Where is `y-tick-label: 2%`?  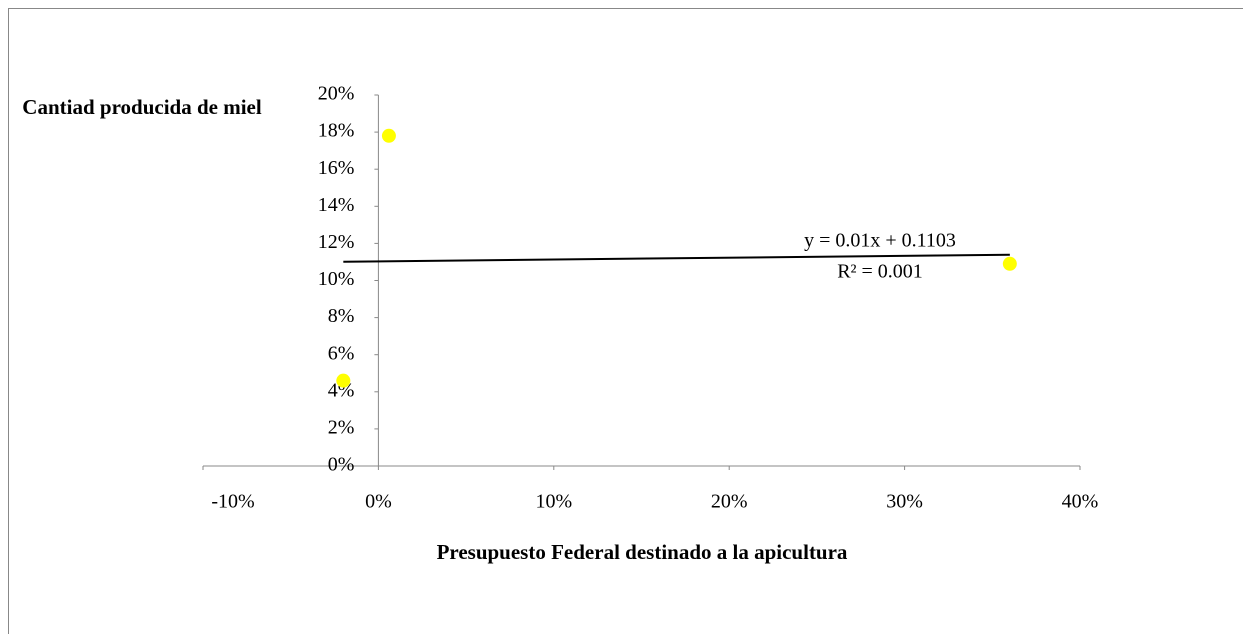 y-tick-label: 2% is located at coordinates (341, 427).